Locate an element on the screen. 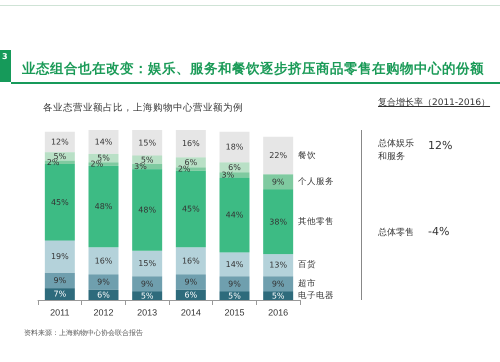 The height and width of the screenshot is (362, 500). data-label: 22% is located at coordinates (278, 155).